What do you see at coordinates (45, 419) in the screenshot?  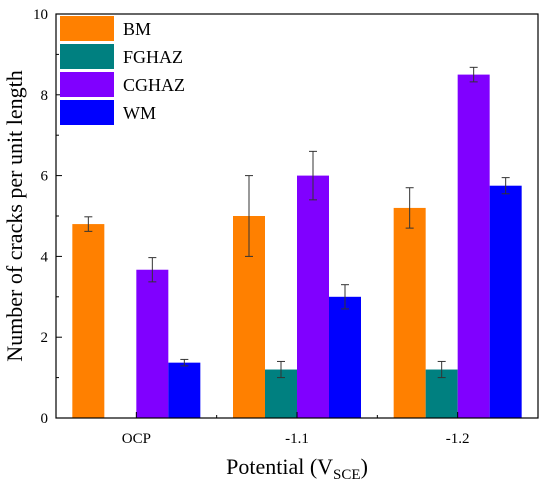 I see `y-tick-label: 0` at bounding box center [45, 419].